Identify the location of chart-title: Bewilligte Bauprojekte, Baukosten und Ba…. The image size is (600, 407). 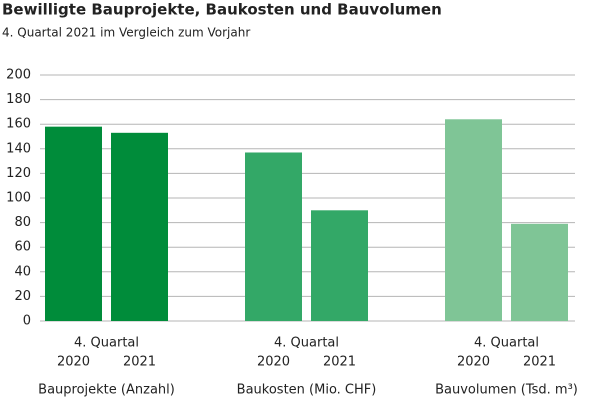
(222, 10).